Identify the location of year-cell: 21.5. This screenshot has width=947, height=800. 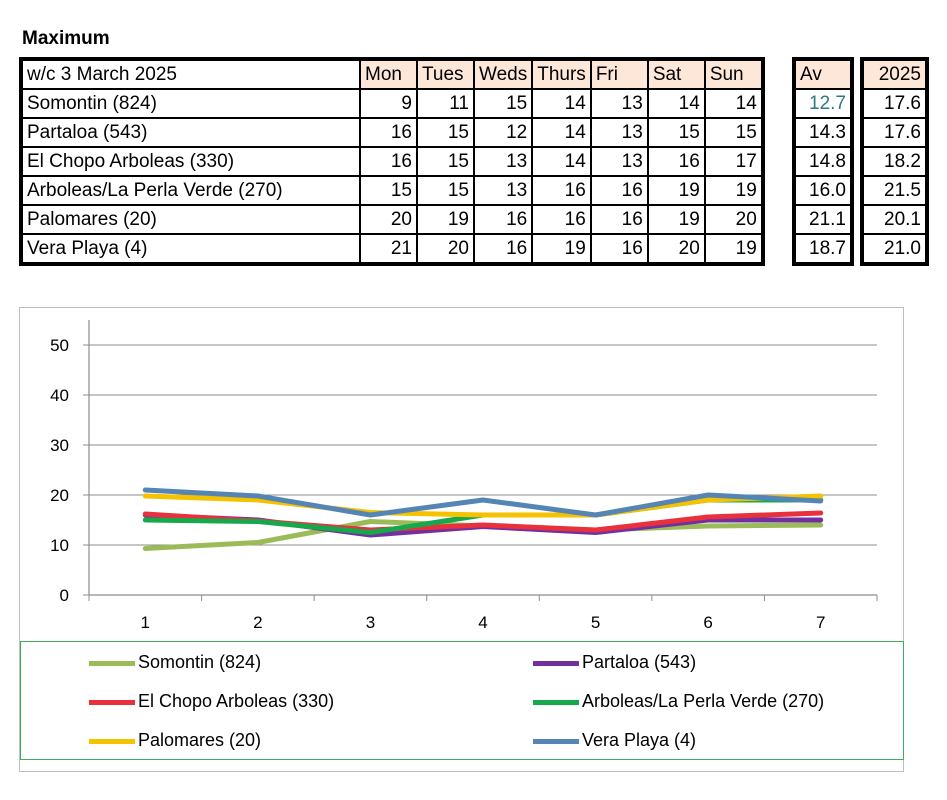
(894, 190).